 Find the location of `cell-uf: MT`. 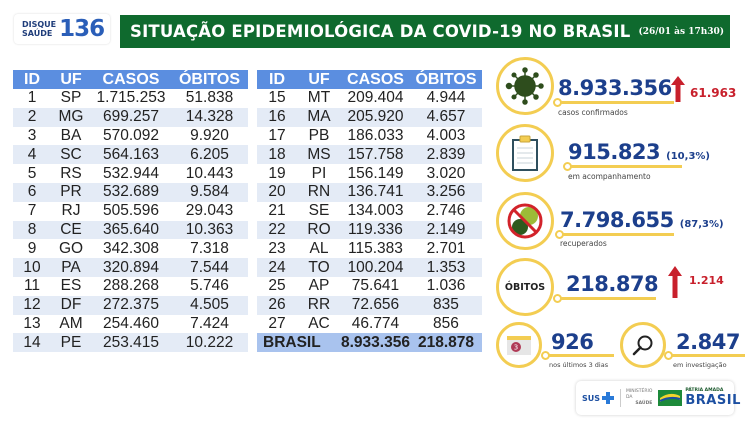

cell-uf: MT is located at coordinates (319, 98).